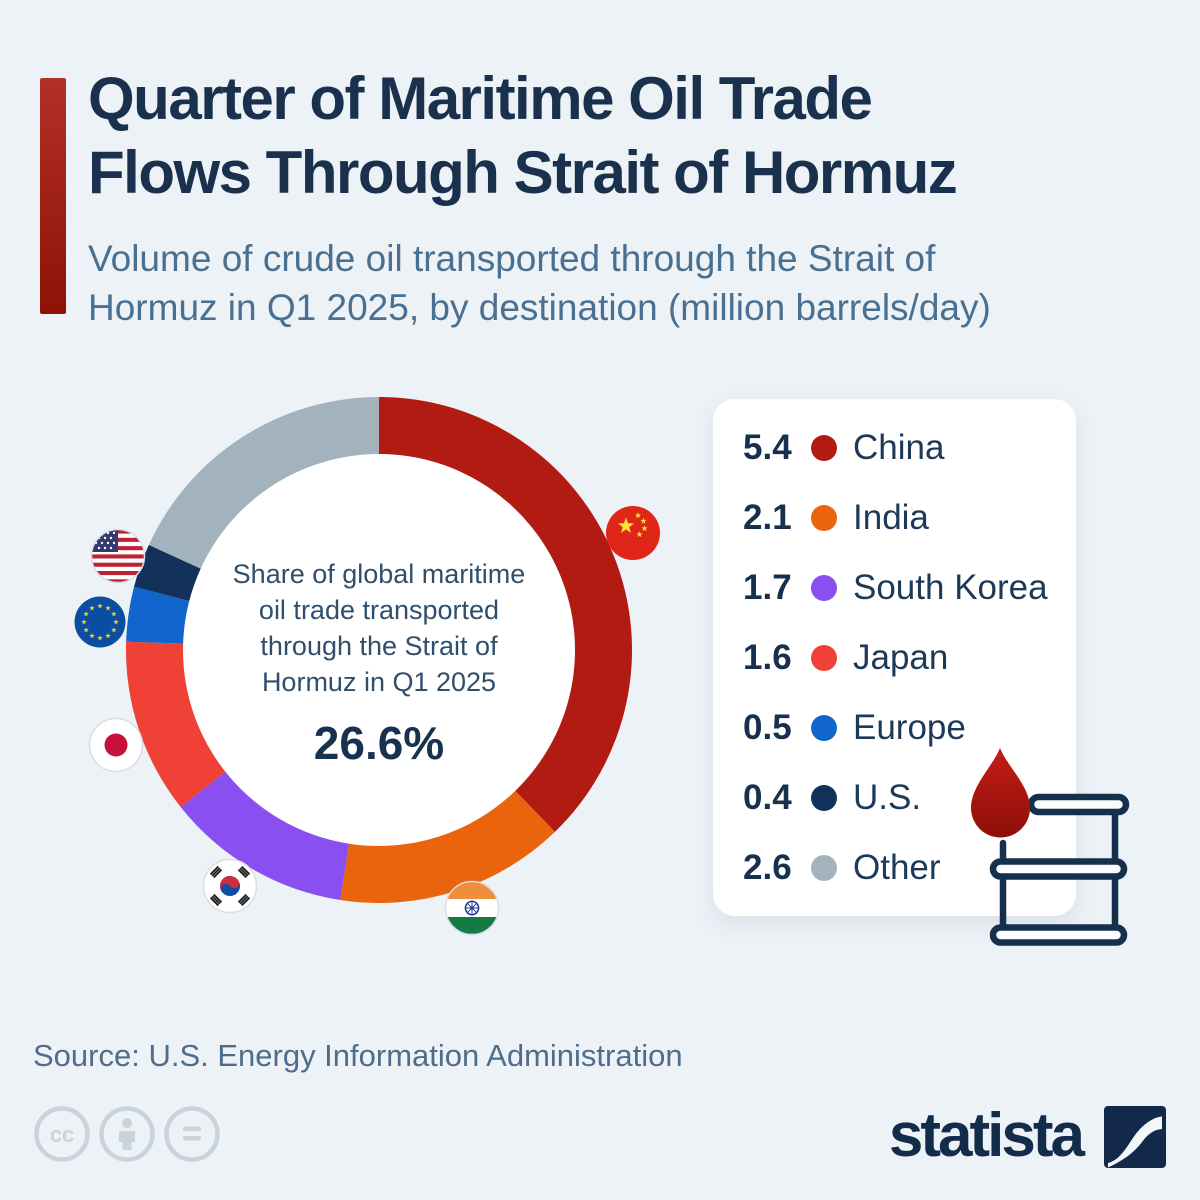 Image resolution: width=1200 pixels, height=1200 pixels. I want to click on donut-segment-south-korea, so click(264, 836).